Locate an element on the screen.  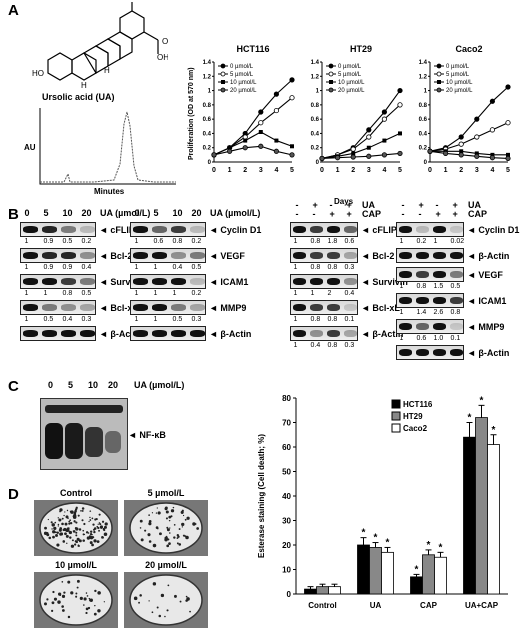
ytick-label-2-7: 1.4 is located at coordinates (423, 63).